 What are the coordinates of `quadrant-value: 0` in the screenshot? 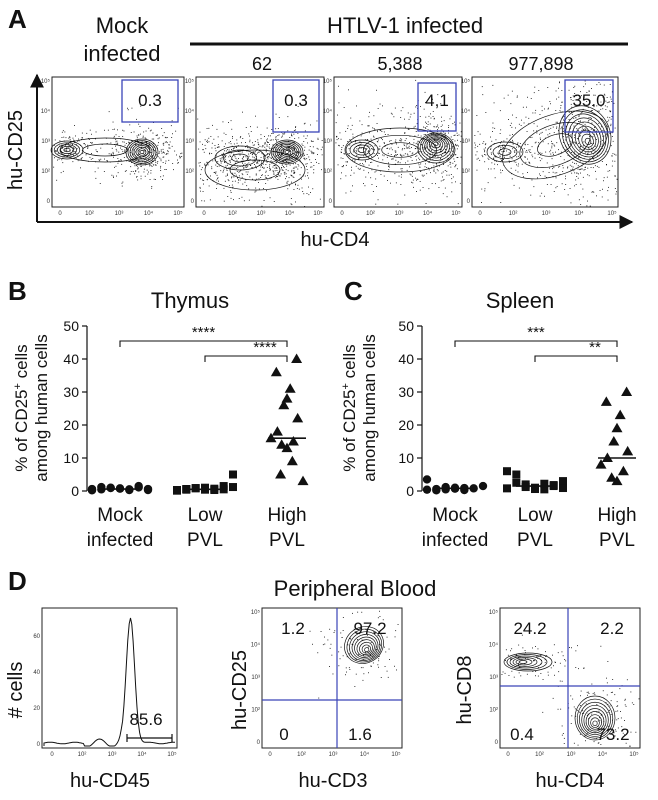 It's located at (283, 734).